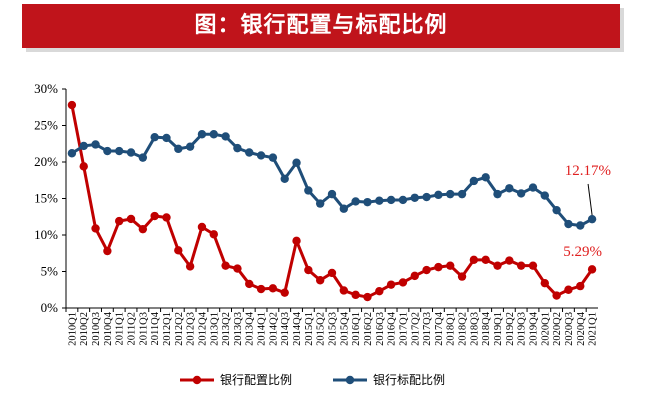  I want to click on x-tick-label: 2018Q1, so click(451, 329).